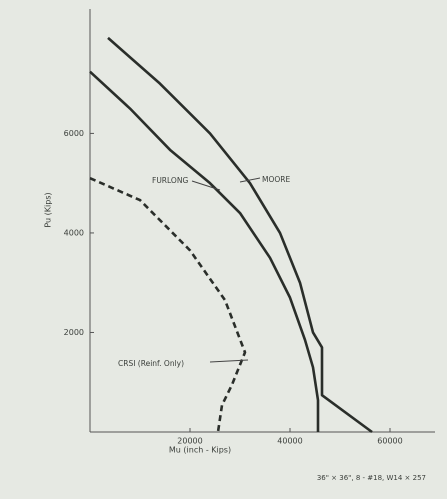 The image size is (447, 499). I want to click on y-tick-label: 6000, so click(74, 133).